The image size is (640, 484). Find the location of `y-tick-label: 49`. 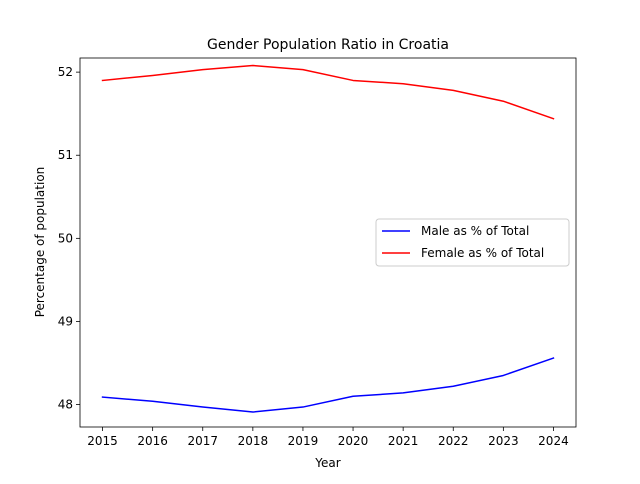

y-tick-label: 49 is located at coordinates (65, 321).